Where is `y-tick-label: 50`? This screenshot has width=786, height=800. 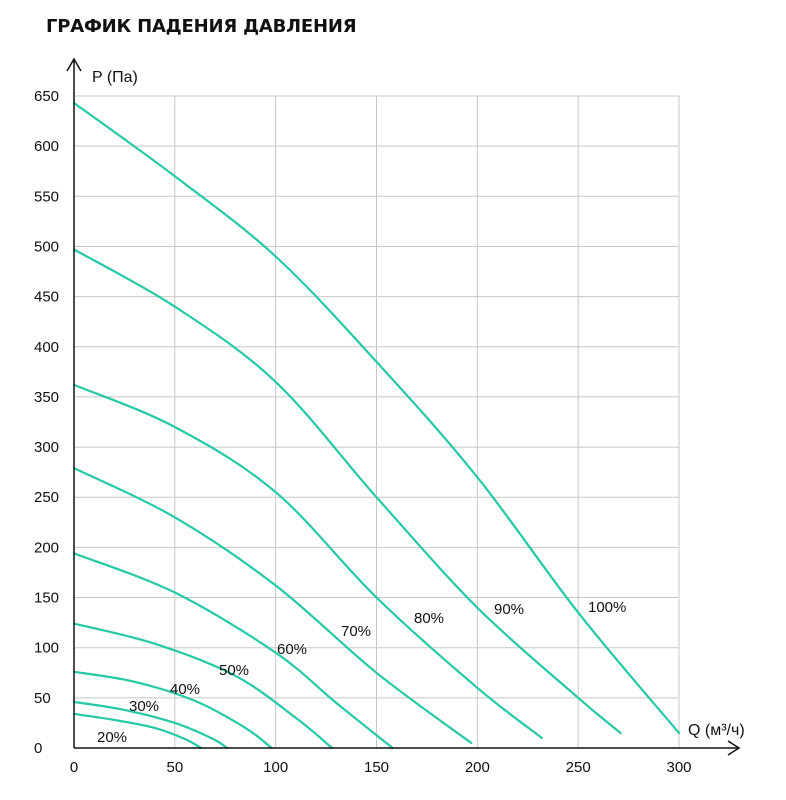
y-tick-label: 50 is located at coordinates (42, 698).